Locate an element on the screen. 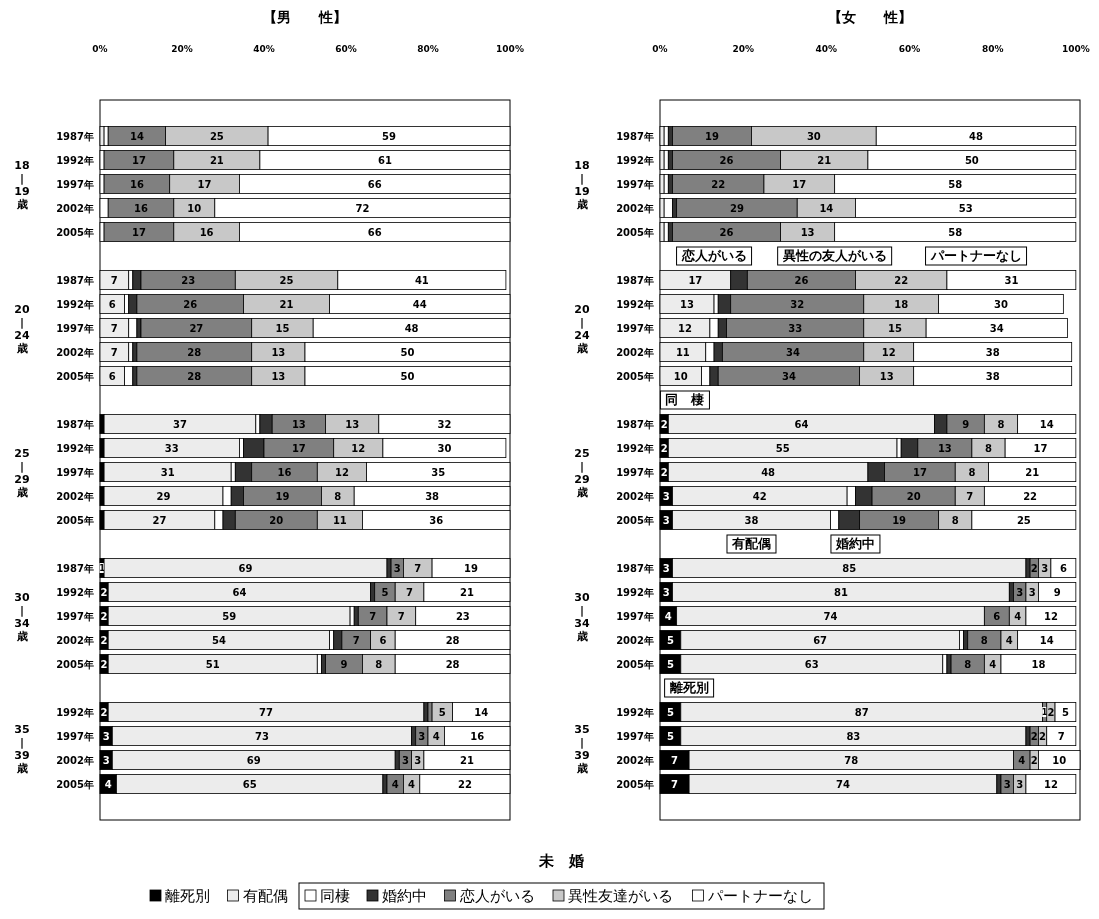 This screenshot has width=1099, height=919. data-label: 65 is located at coordinates (249, 784).